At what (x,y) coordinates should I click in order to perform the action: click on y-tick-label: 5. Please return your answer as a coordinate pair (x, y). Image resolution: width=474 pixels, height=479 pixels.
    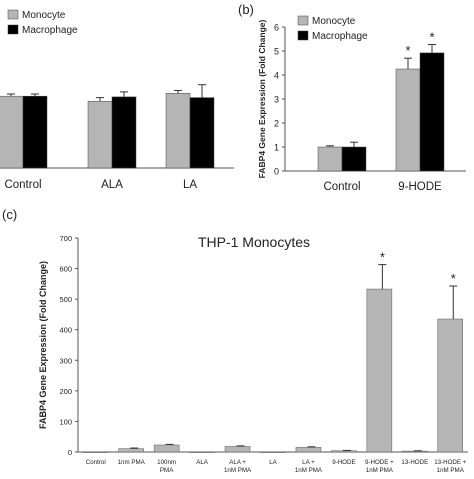
    Looking at the image, I should click on (276, 52).